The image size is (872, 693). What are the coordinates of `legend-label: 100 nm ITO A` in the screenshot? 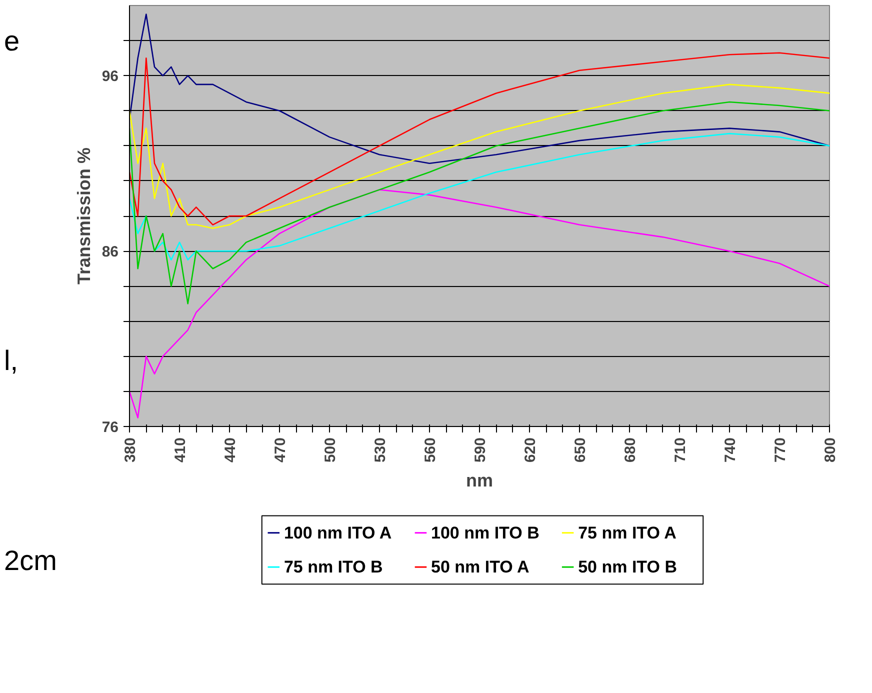 It's located at (338, 532).